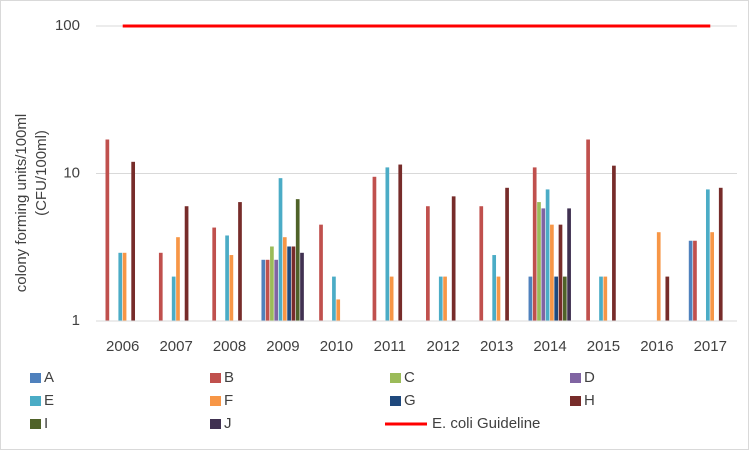  I want to click on legend-label: E. coli Guideline, so click(486, 423).